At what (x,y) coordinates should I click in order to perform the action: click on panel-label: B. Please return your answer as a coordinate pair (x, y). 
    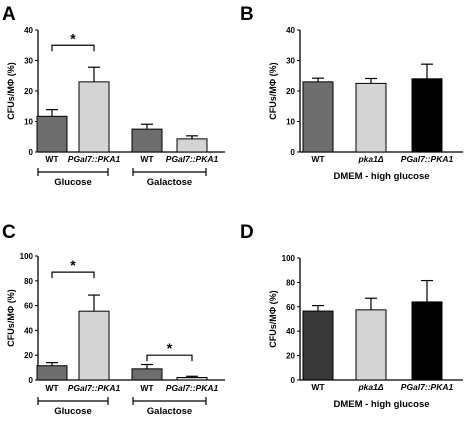
    Looking at the image, I should click on (247, 14).